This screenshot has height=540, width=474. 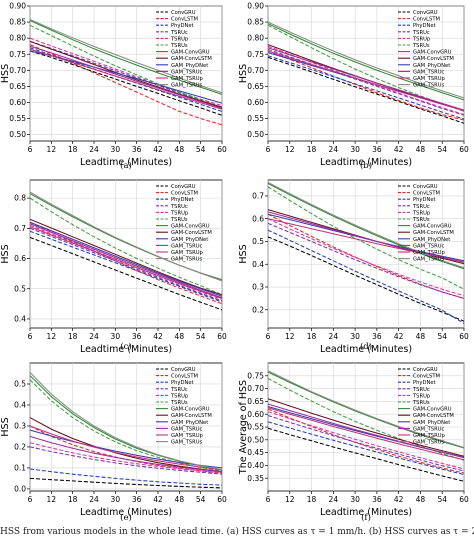 I want to click on series-line-gam-convgru, so click(x=126, y=57).